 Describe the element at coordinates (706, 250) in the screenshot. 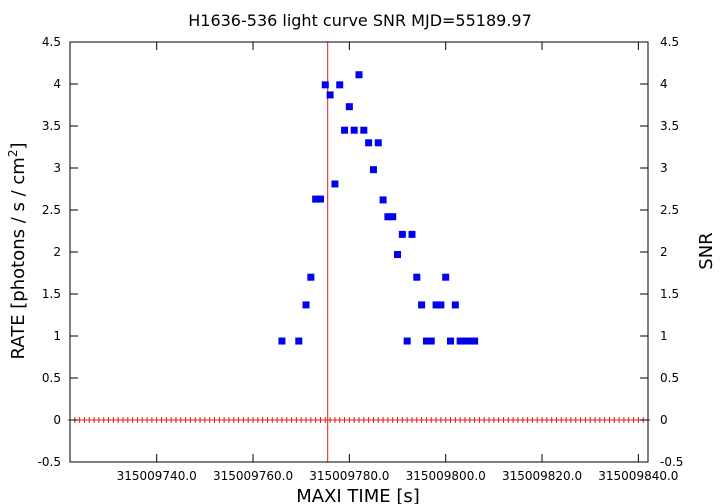

I see `y2-axis-label: SNR` at that location.